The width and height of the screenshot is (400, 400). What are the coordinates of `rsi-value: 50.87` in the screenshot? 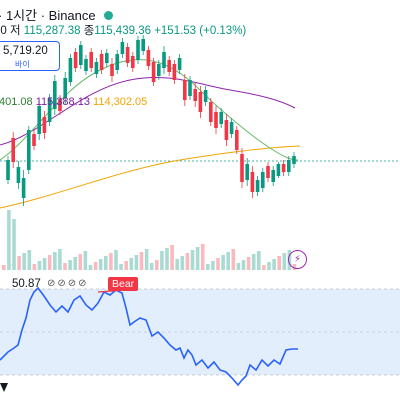 It's located at (26, 284).